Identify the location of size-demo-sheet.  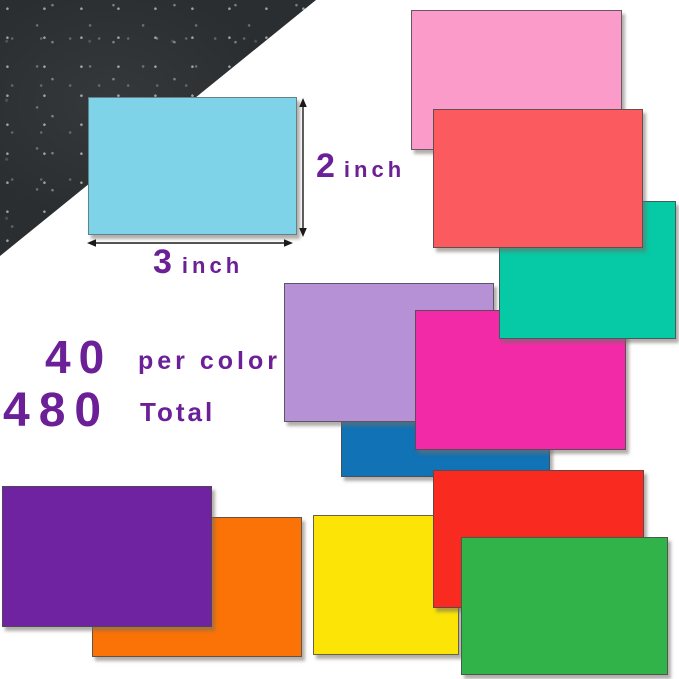
(192, 166).